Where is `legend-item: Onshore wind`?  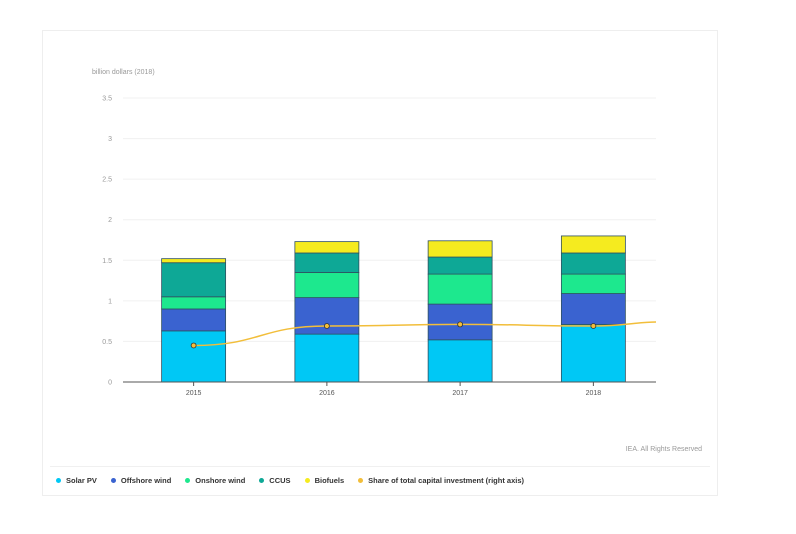 legend-item: Onshore wind is located at coordinates (215, 480).